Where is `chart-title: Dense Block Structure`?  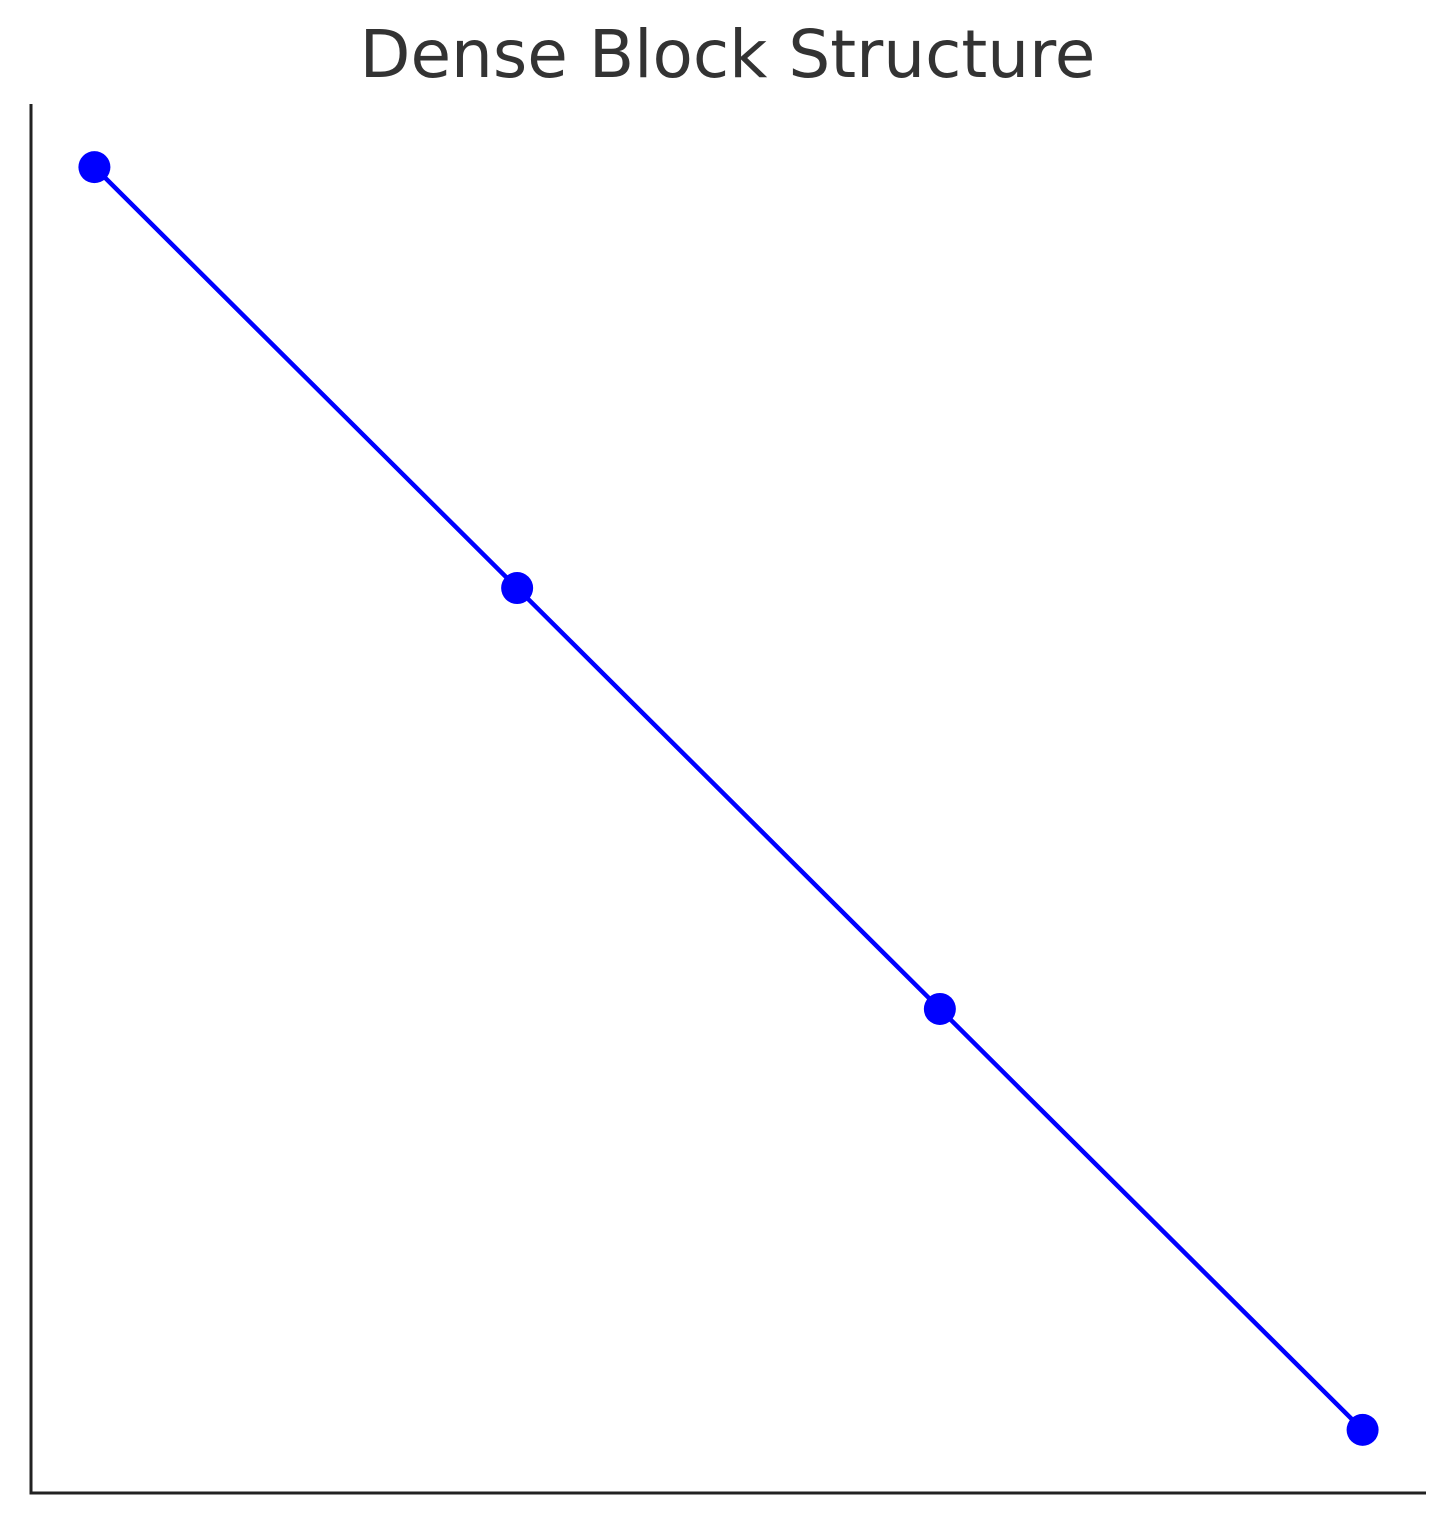
chart-title: Dense Block Structure is located at coordinates (727, 54).